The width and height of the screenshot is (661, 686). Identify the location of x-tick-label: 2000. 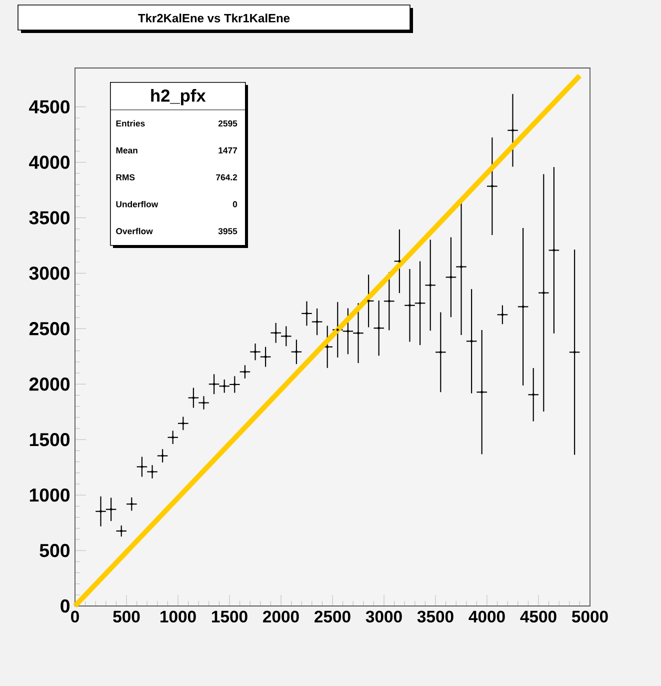
(281, 616).